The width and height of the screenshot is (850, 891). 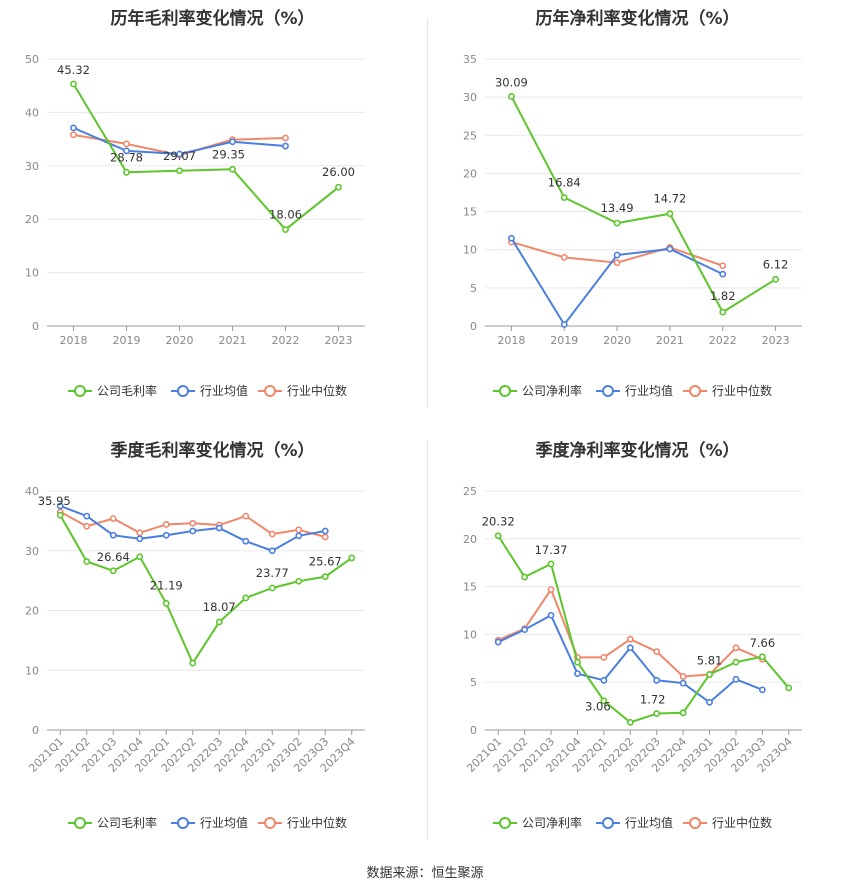 What do you see at coordinates (212, 451) in the screenshot?
I see `chart-title: 季度毛利率变化情况（%）` at bounding box center [212, 451].